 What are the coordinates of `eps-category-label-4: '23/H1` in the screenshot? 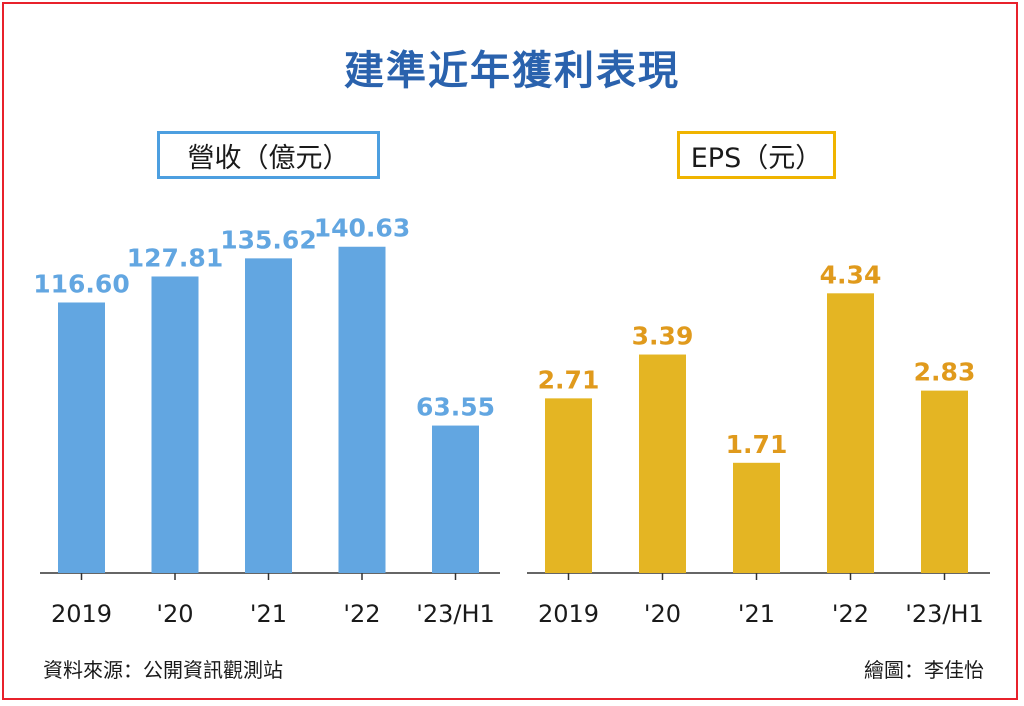 It's located at (944, 614).